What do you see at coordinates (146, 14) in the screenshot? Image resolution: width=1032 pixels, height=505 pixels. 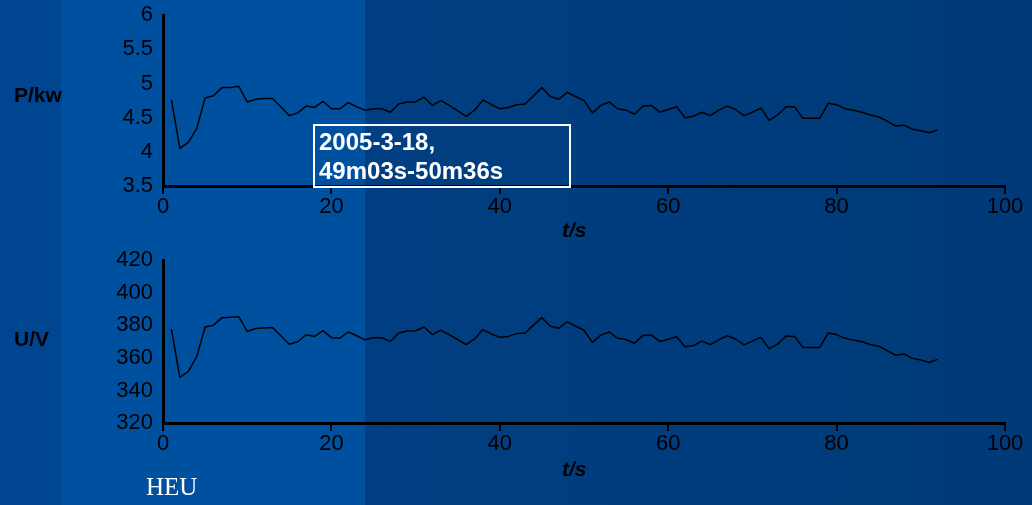 I see `y-tick-label: 6` at bounding box center [146, 14].